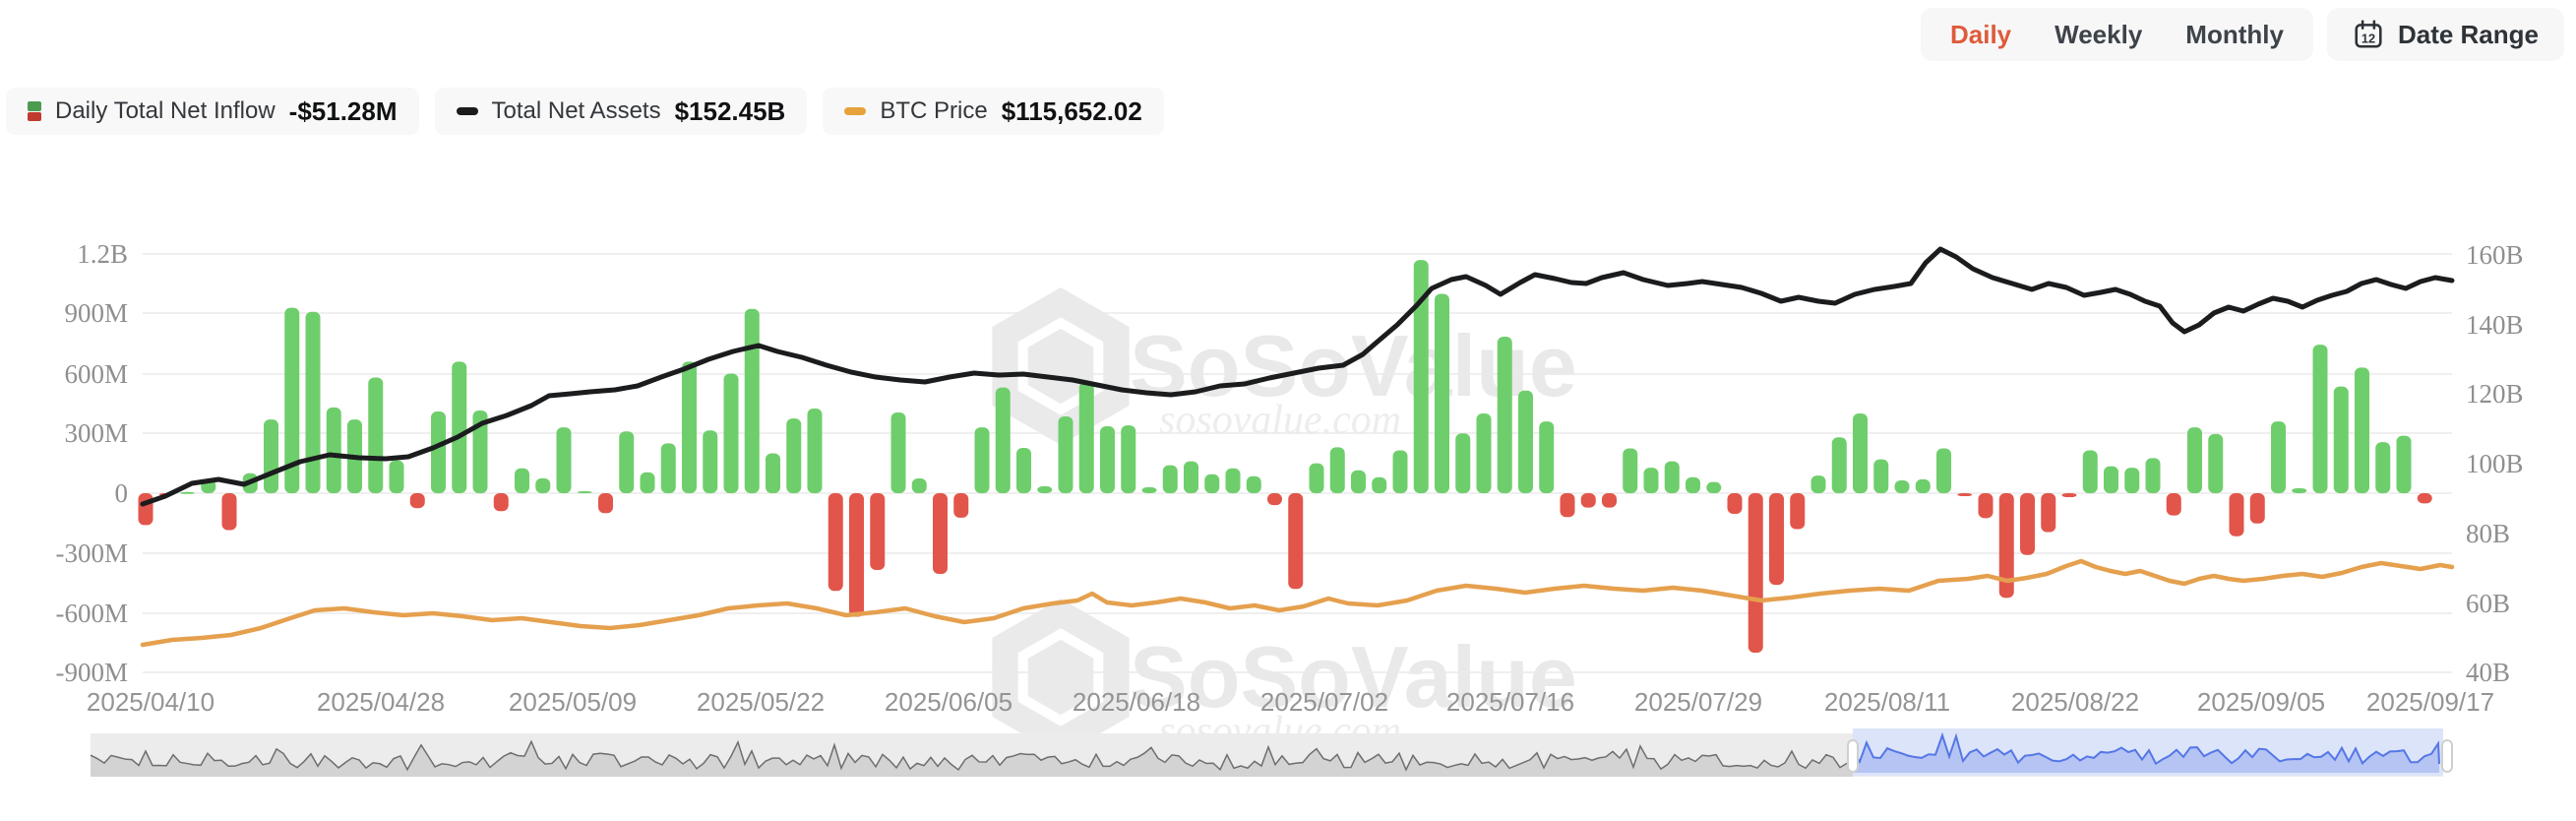  What do you see at coordinates (621, 111) in the screenshot?
I see `legend-item-total-net-assets: Total Net Assets $152.45B` at bounding box center [621, 111].